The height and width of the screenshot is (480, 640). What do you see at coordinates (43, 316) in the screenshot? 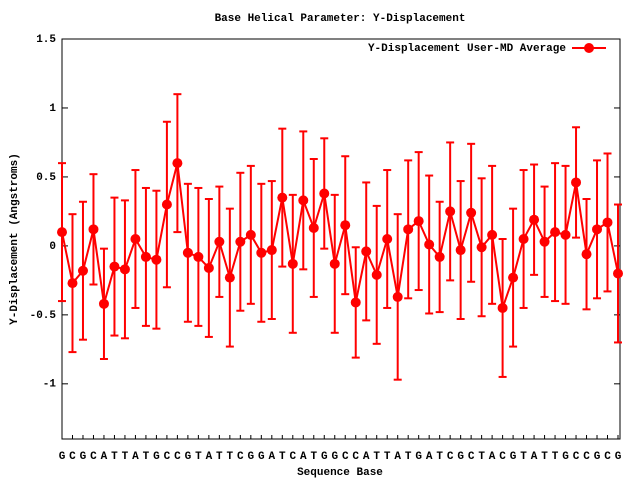
I see `y-tick-label: -0.5` at bounding box center [43, 316].